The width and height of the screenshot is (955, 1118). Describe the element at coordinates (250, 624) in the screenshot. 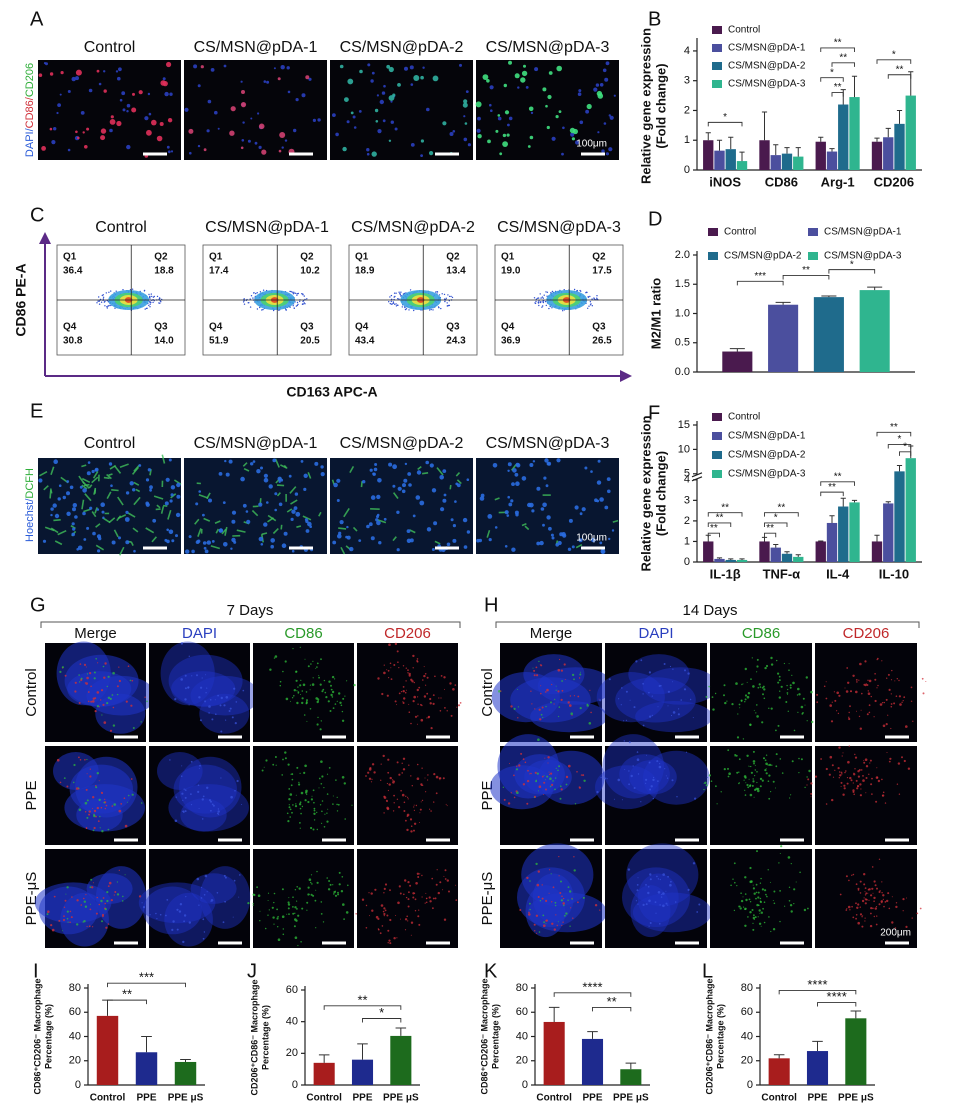

I see `bracket` at that location.